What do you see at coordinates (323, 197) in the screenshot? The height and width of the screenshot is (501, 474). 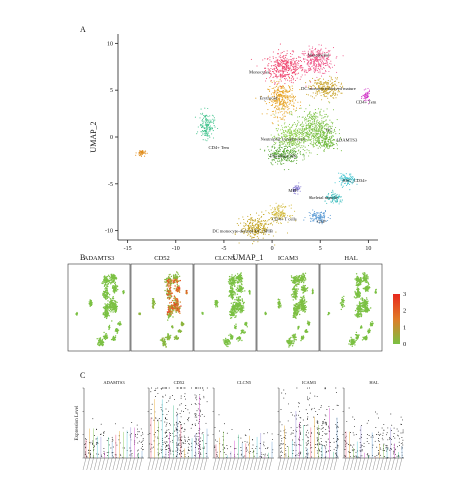 I see `umap-cluster-label: Skeletal muscle` at bounding box center [323, 197].